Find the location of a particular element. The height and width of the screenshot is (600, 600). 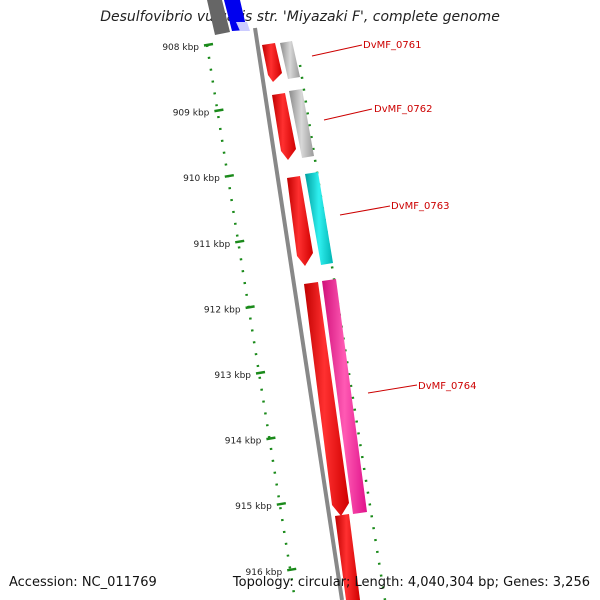

kbp-tick-label: 913 kbp is located at coordinates (232, 376).